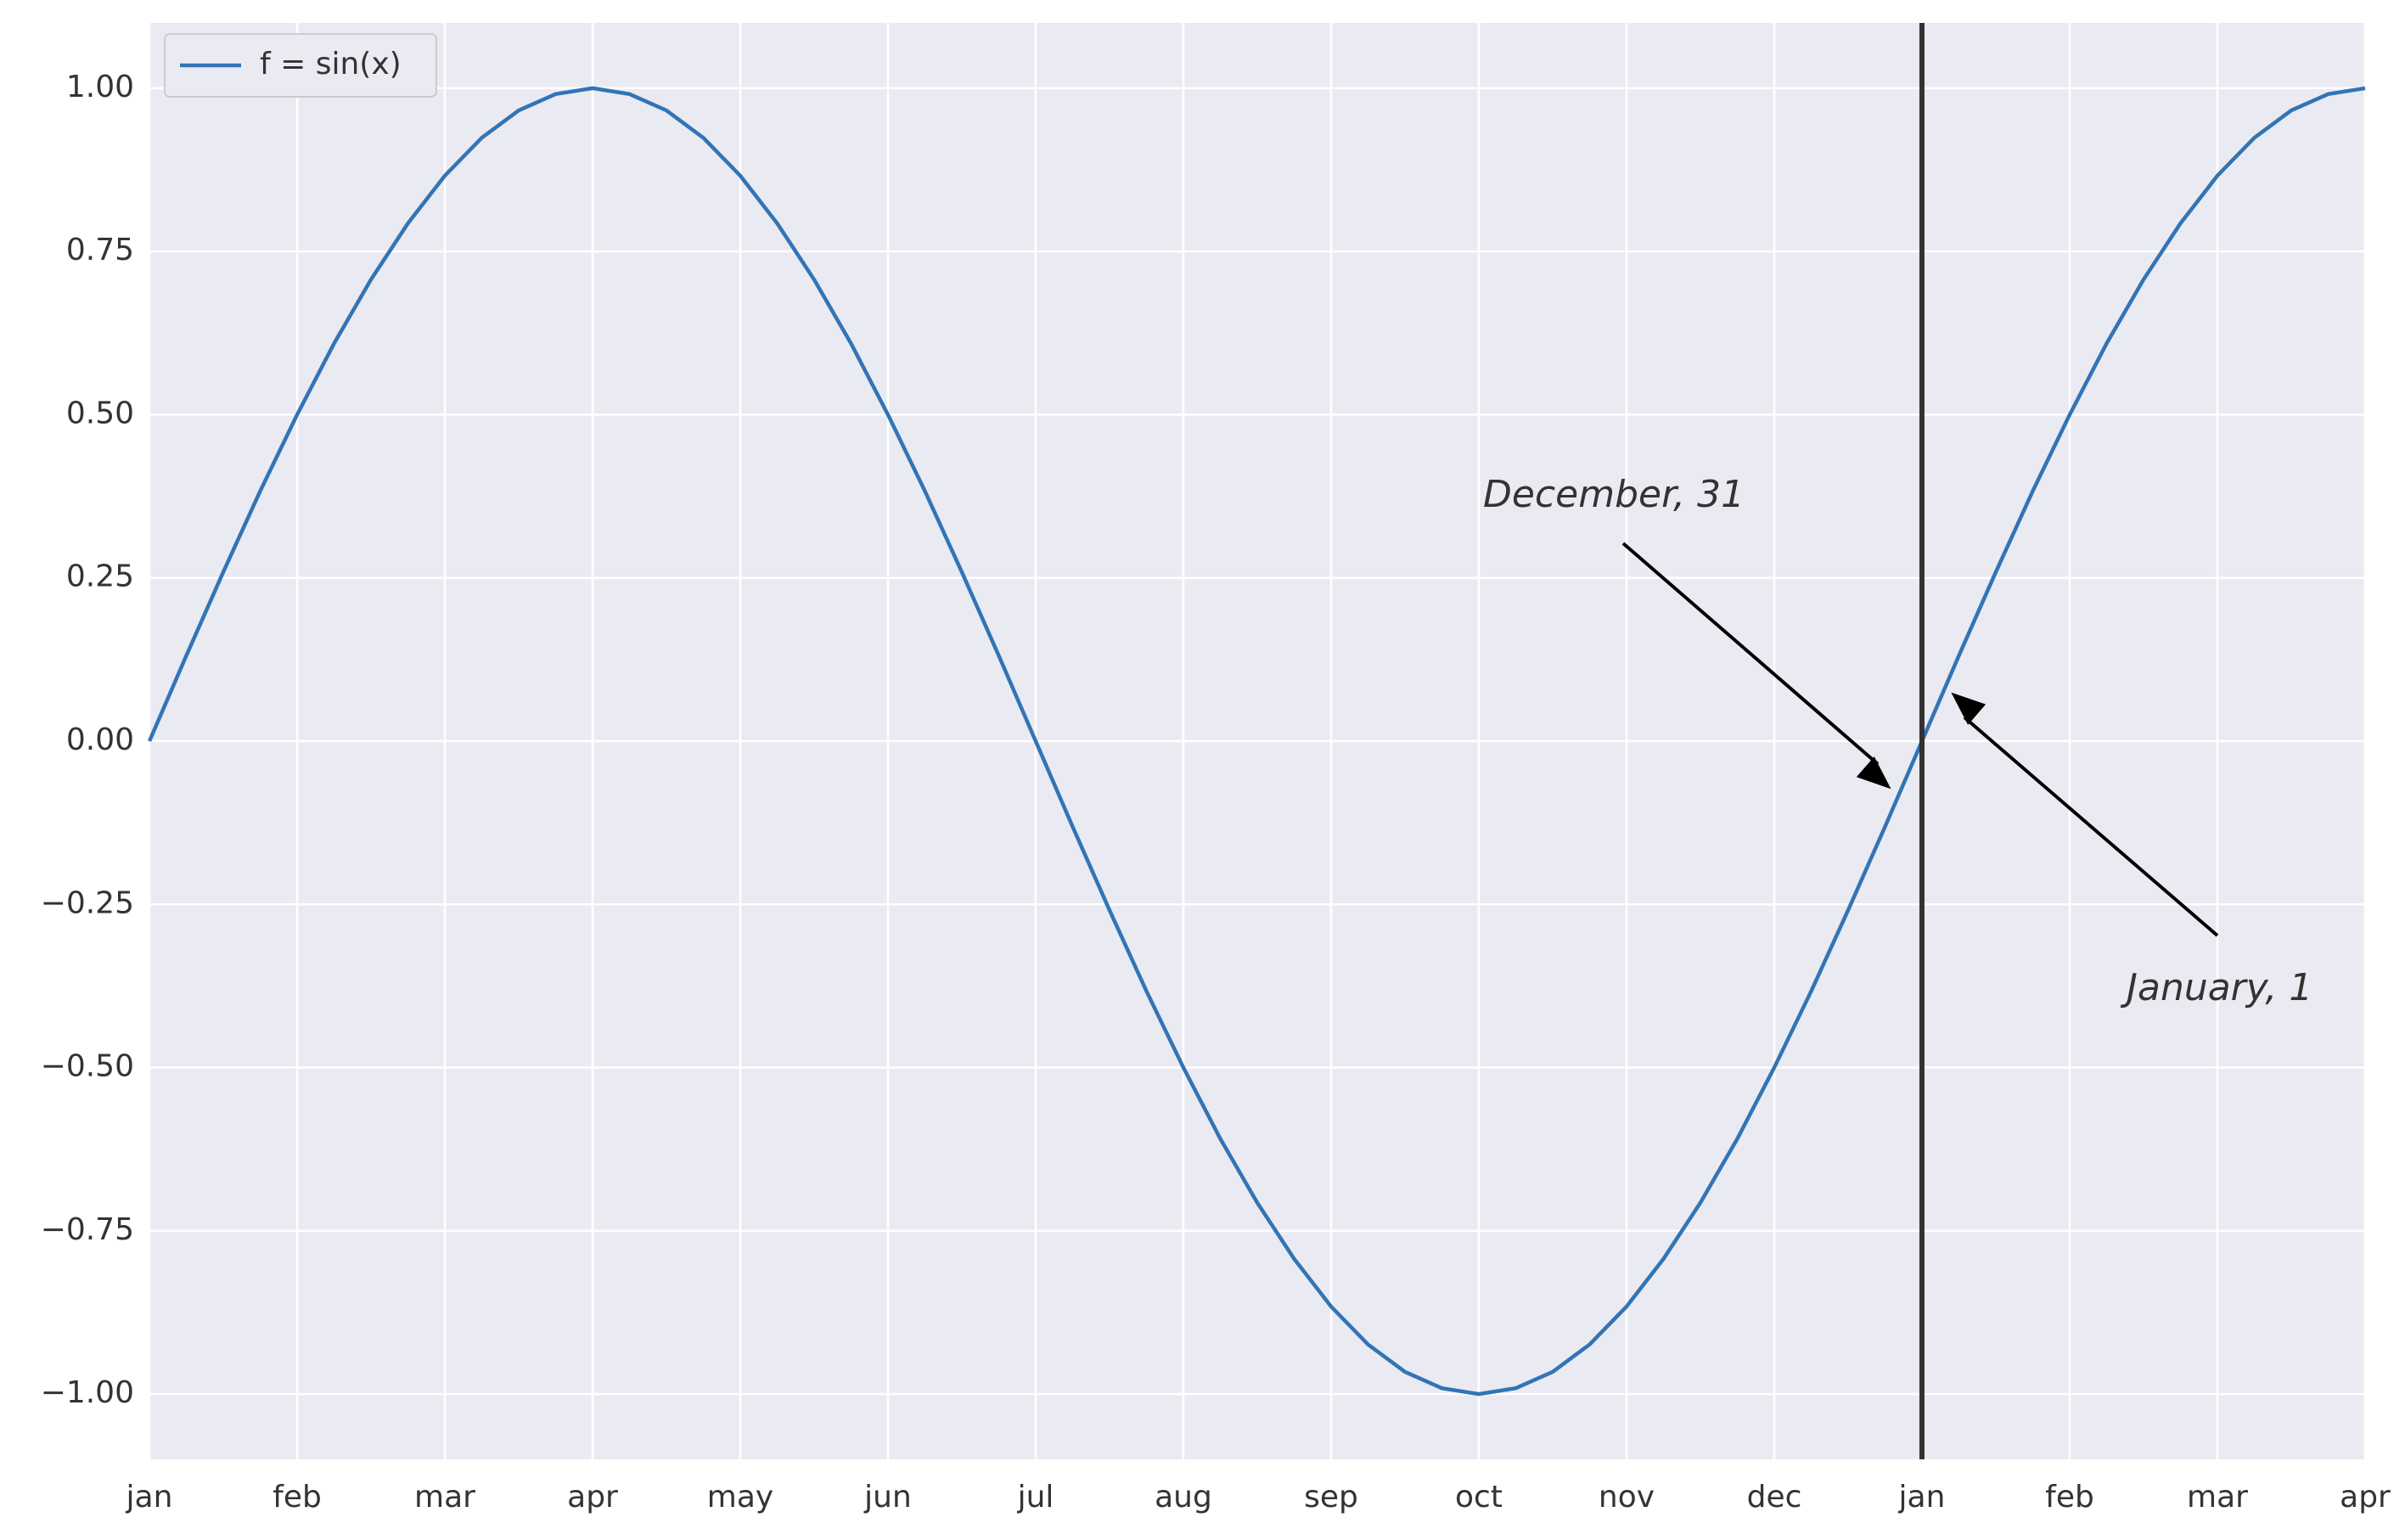 The width and height of the screenshot is (2405, 1540). I want to click on x-tick-label: nov, so click(1627, 1497).